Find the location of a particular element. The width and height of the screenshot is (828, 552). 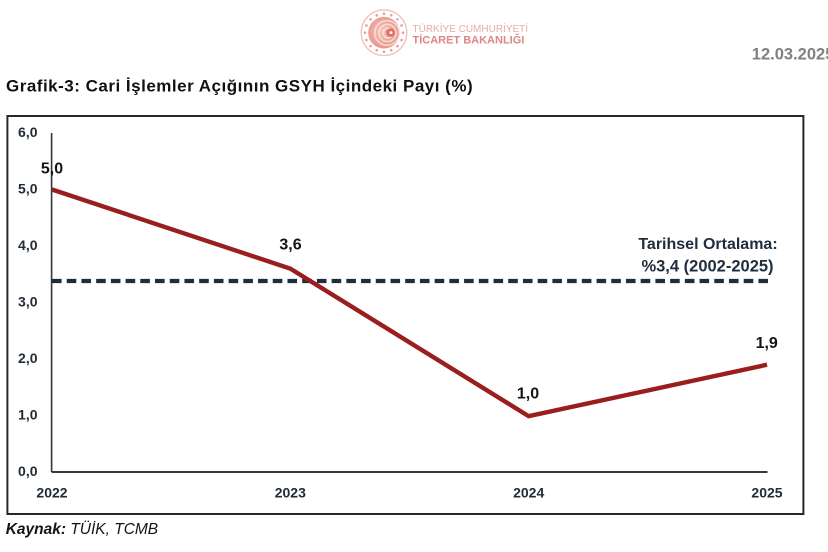

svg-text: 0,0 is located at coordinates (28, 471).